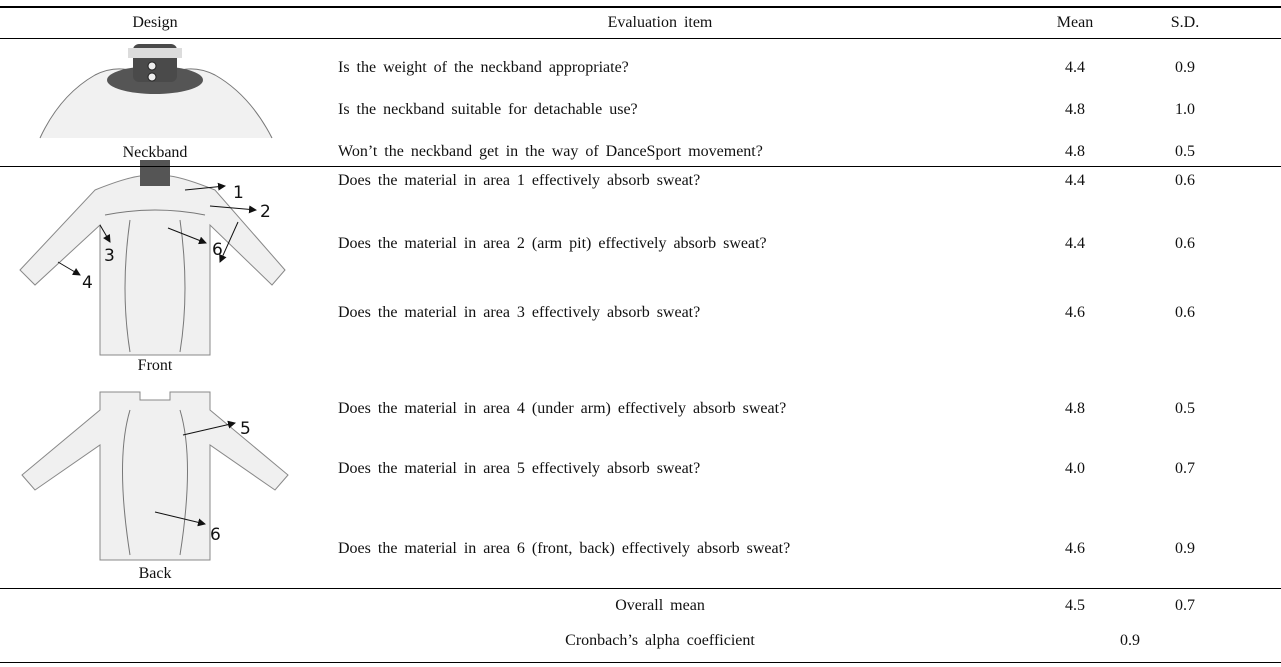 This screenshot has height=667, width=1281. What do you see at coordinates (156, 91) in the screenshot?
I see `neckband-image` at bounding box center [156, 91].